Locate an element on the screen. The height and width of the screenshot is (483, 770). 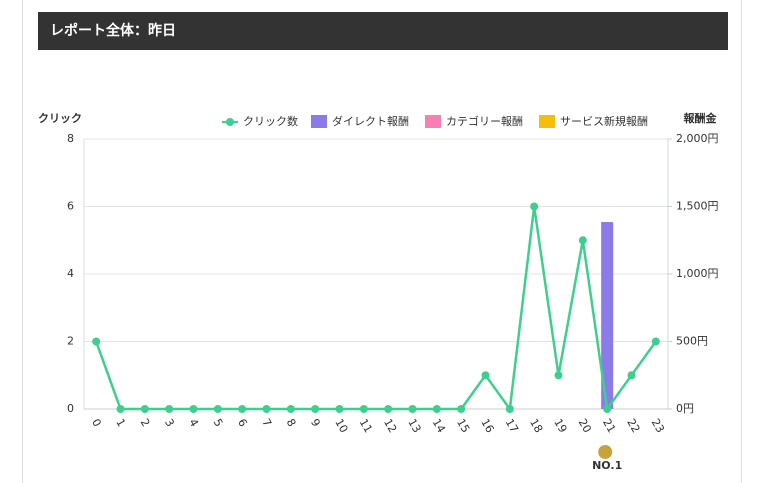
y2-axis-label: 報酬金 is located at coordinates (701, 118).